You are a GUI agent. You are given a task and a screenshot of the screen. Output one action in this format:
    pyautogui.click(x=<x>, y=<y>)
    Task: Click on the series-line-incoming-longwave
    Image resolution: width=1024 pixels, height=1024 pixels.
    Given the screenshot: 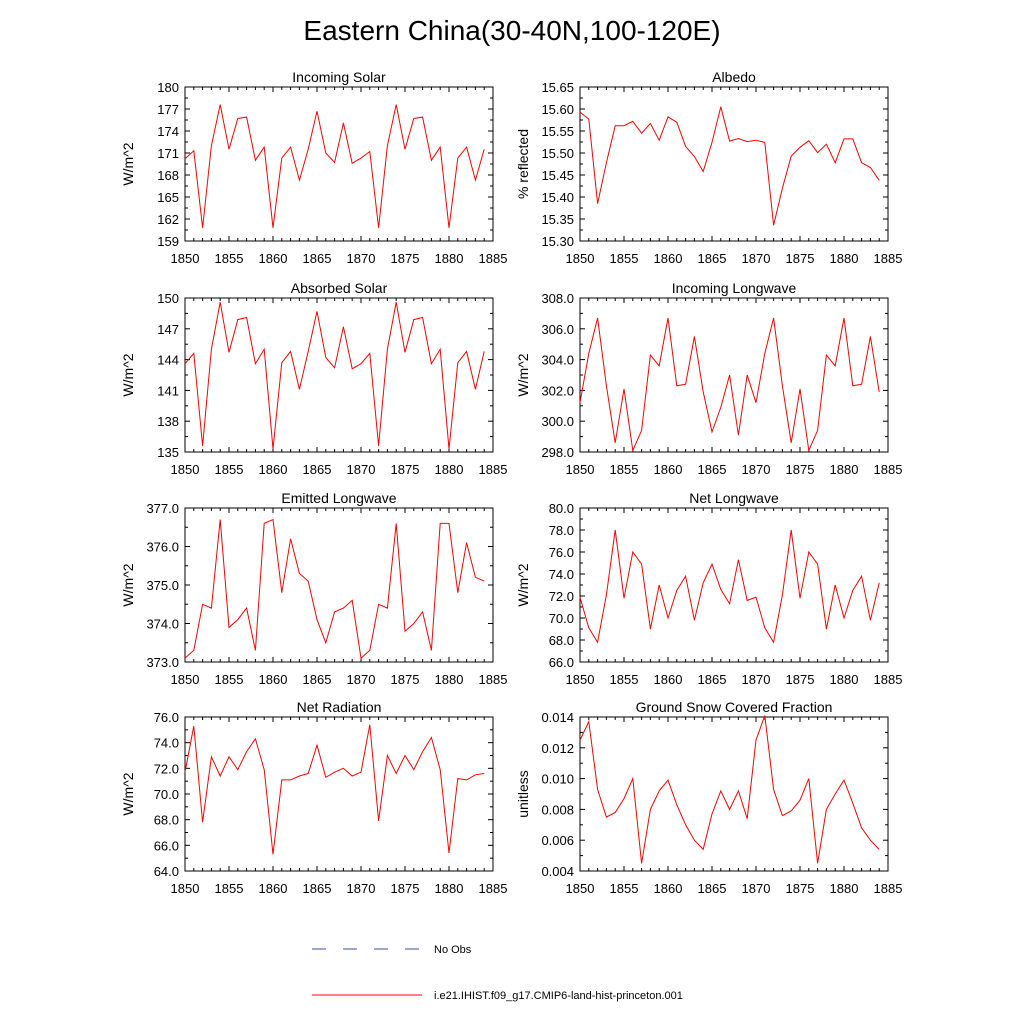 What is the action you would take?
    pyautogui.click(x=729, y=385)
    